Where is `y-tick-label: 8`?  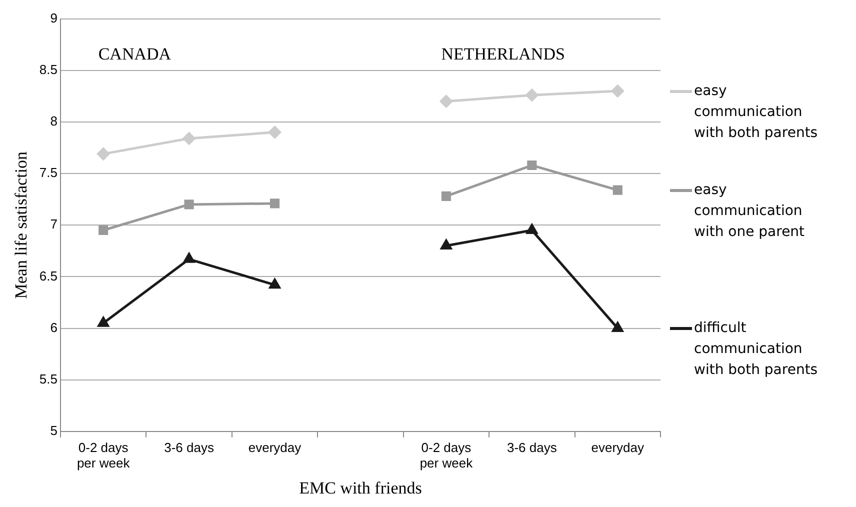
y-tick-label: 8 is located at coordinates (54, 121).